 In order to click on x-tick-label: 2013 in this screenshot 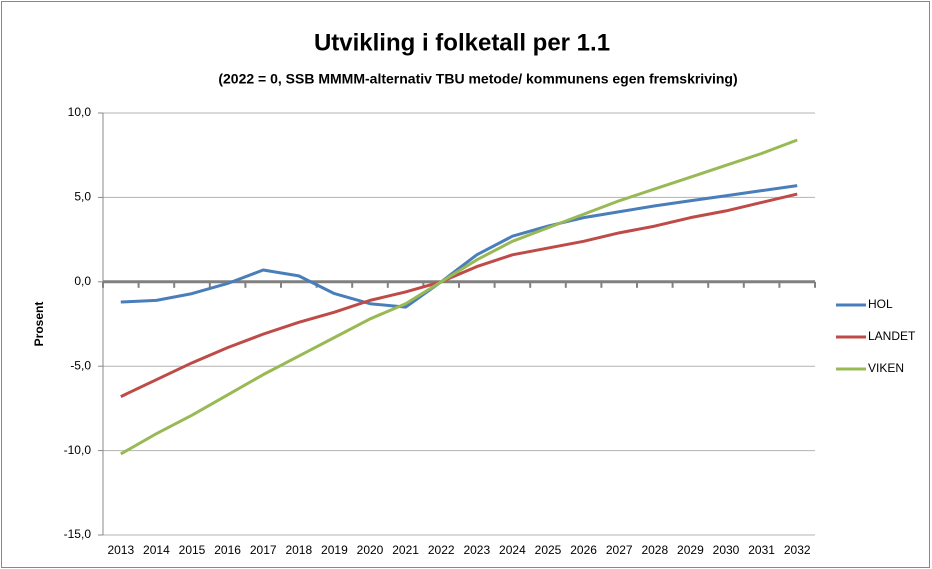, I will do `click(120, 550)`.